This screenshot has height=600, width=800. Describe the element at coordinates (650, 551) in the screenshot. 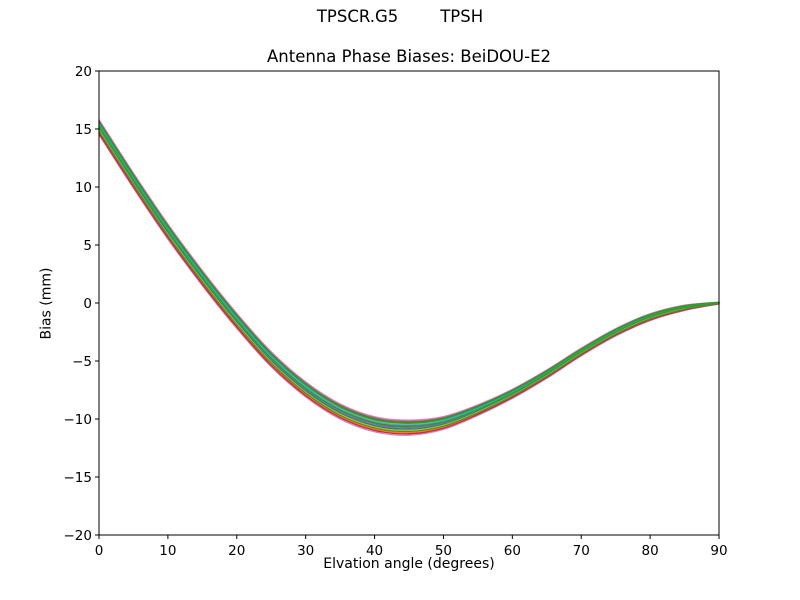

I see `x-tick-label: 80` at that location.